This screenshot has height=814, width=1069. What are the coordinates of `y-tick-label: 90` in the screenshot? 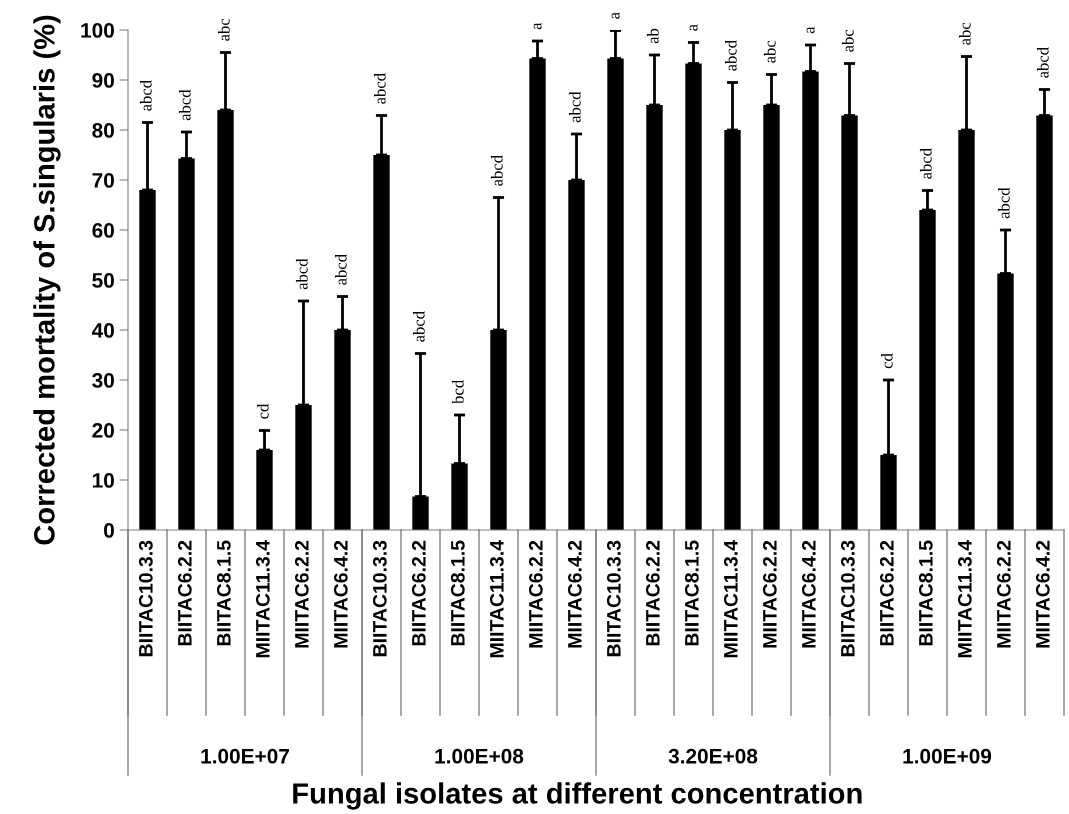 It's located at (103, 80).